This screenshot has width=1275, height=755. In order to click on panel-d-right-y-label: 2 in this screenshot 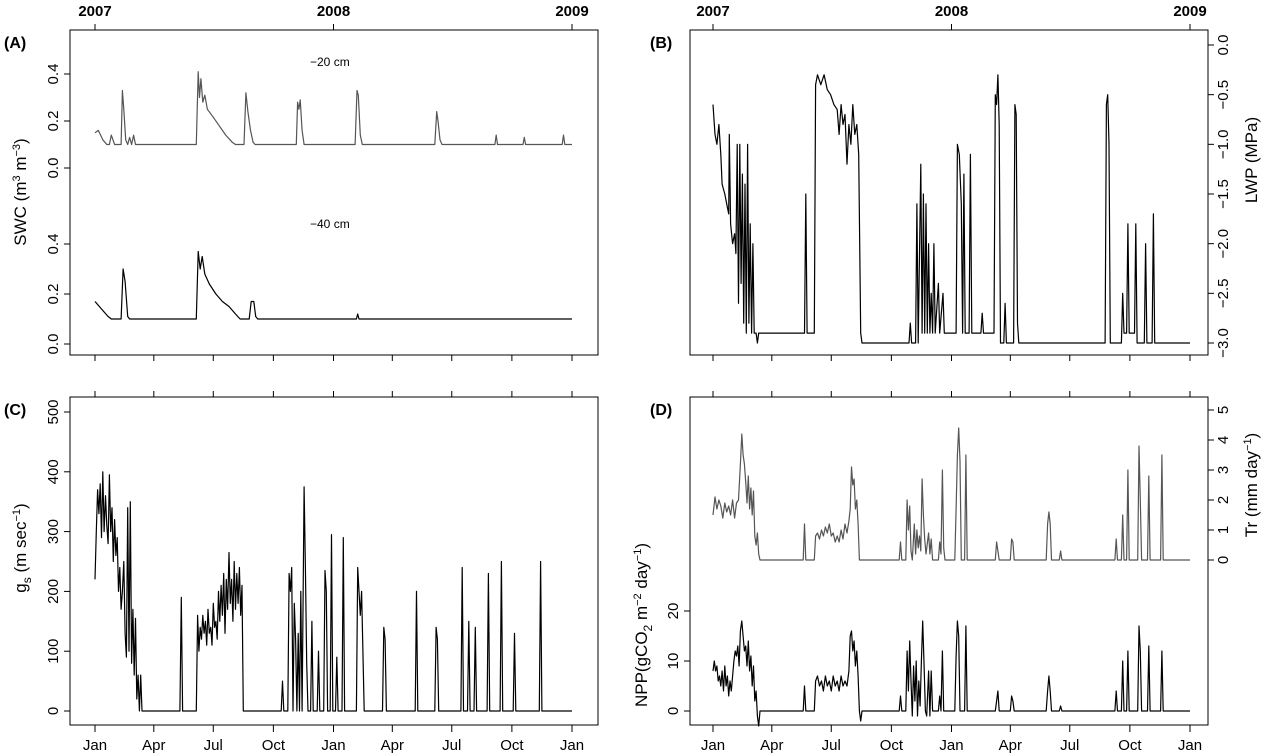, I will do `click(1223, 500)`.